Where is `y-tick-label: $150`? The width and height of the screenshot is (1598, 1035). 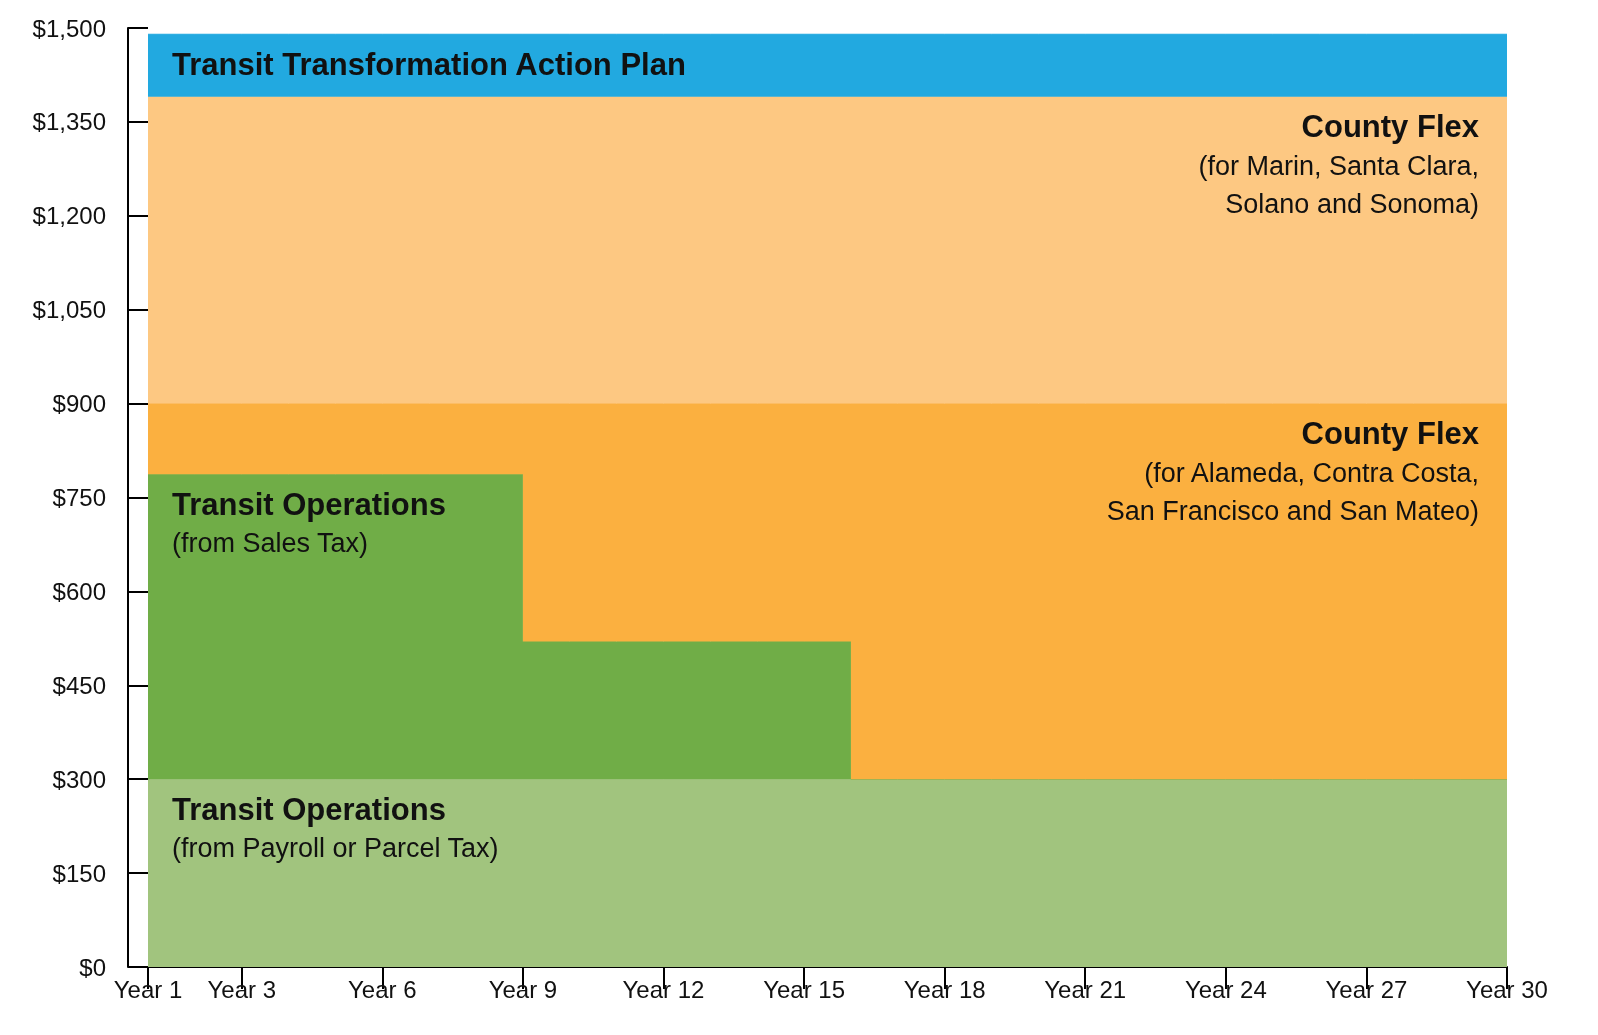 y-tick-label: $150 is located at coordinates (79, 873).